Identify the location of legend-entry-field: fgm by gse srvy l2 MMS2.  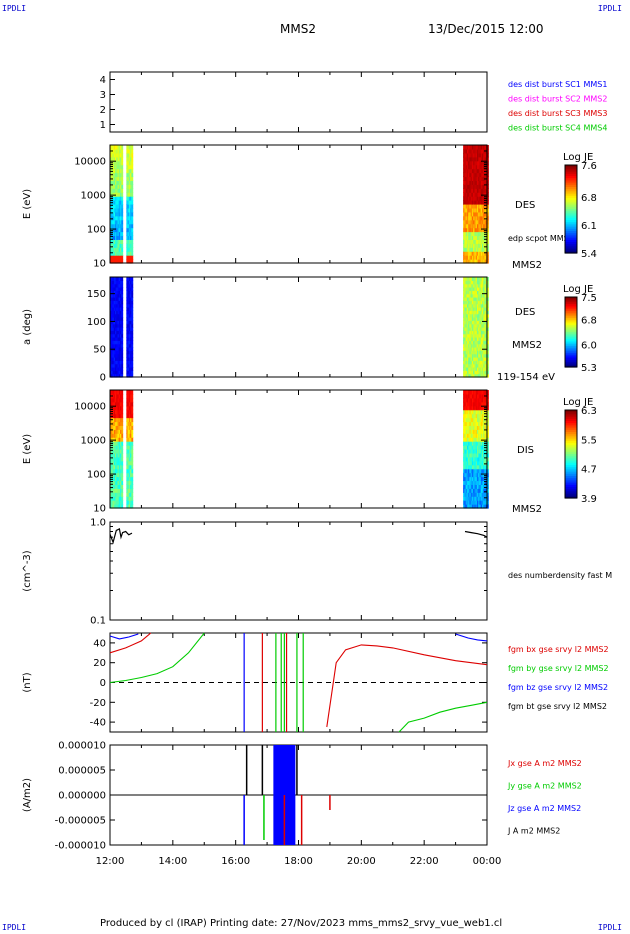
(558, 668).